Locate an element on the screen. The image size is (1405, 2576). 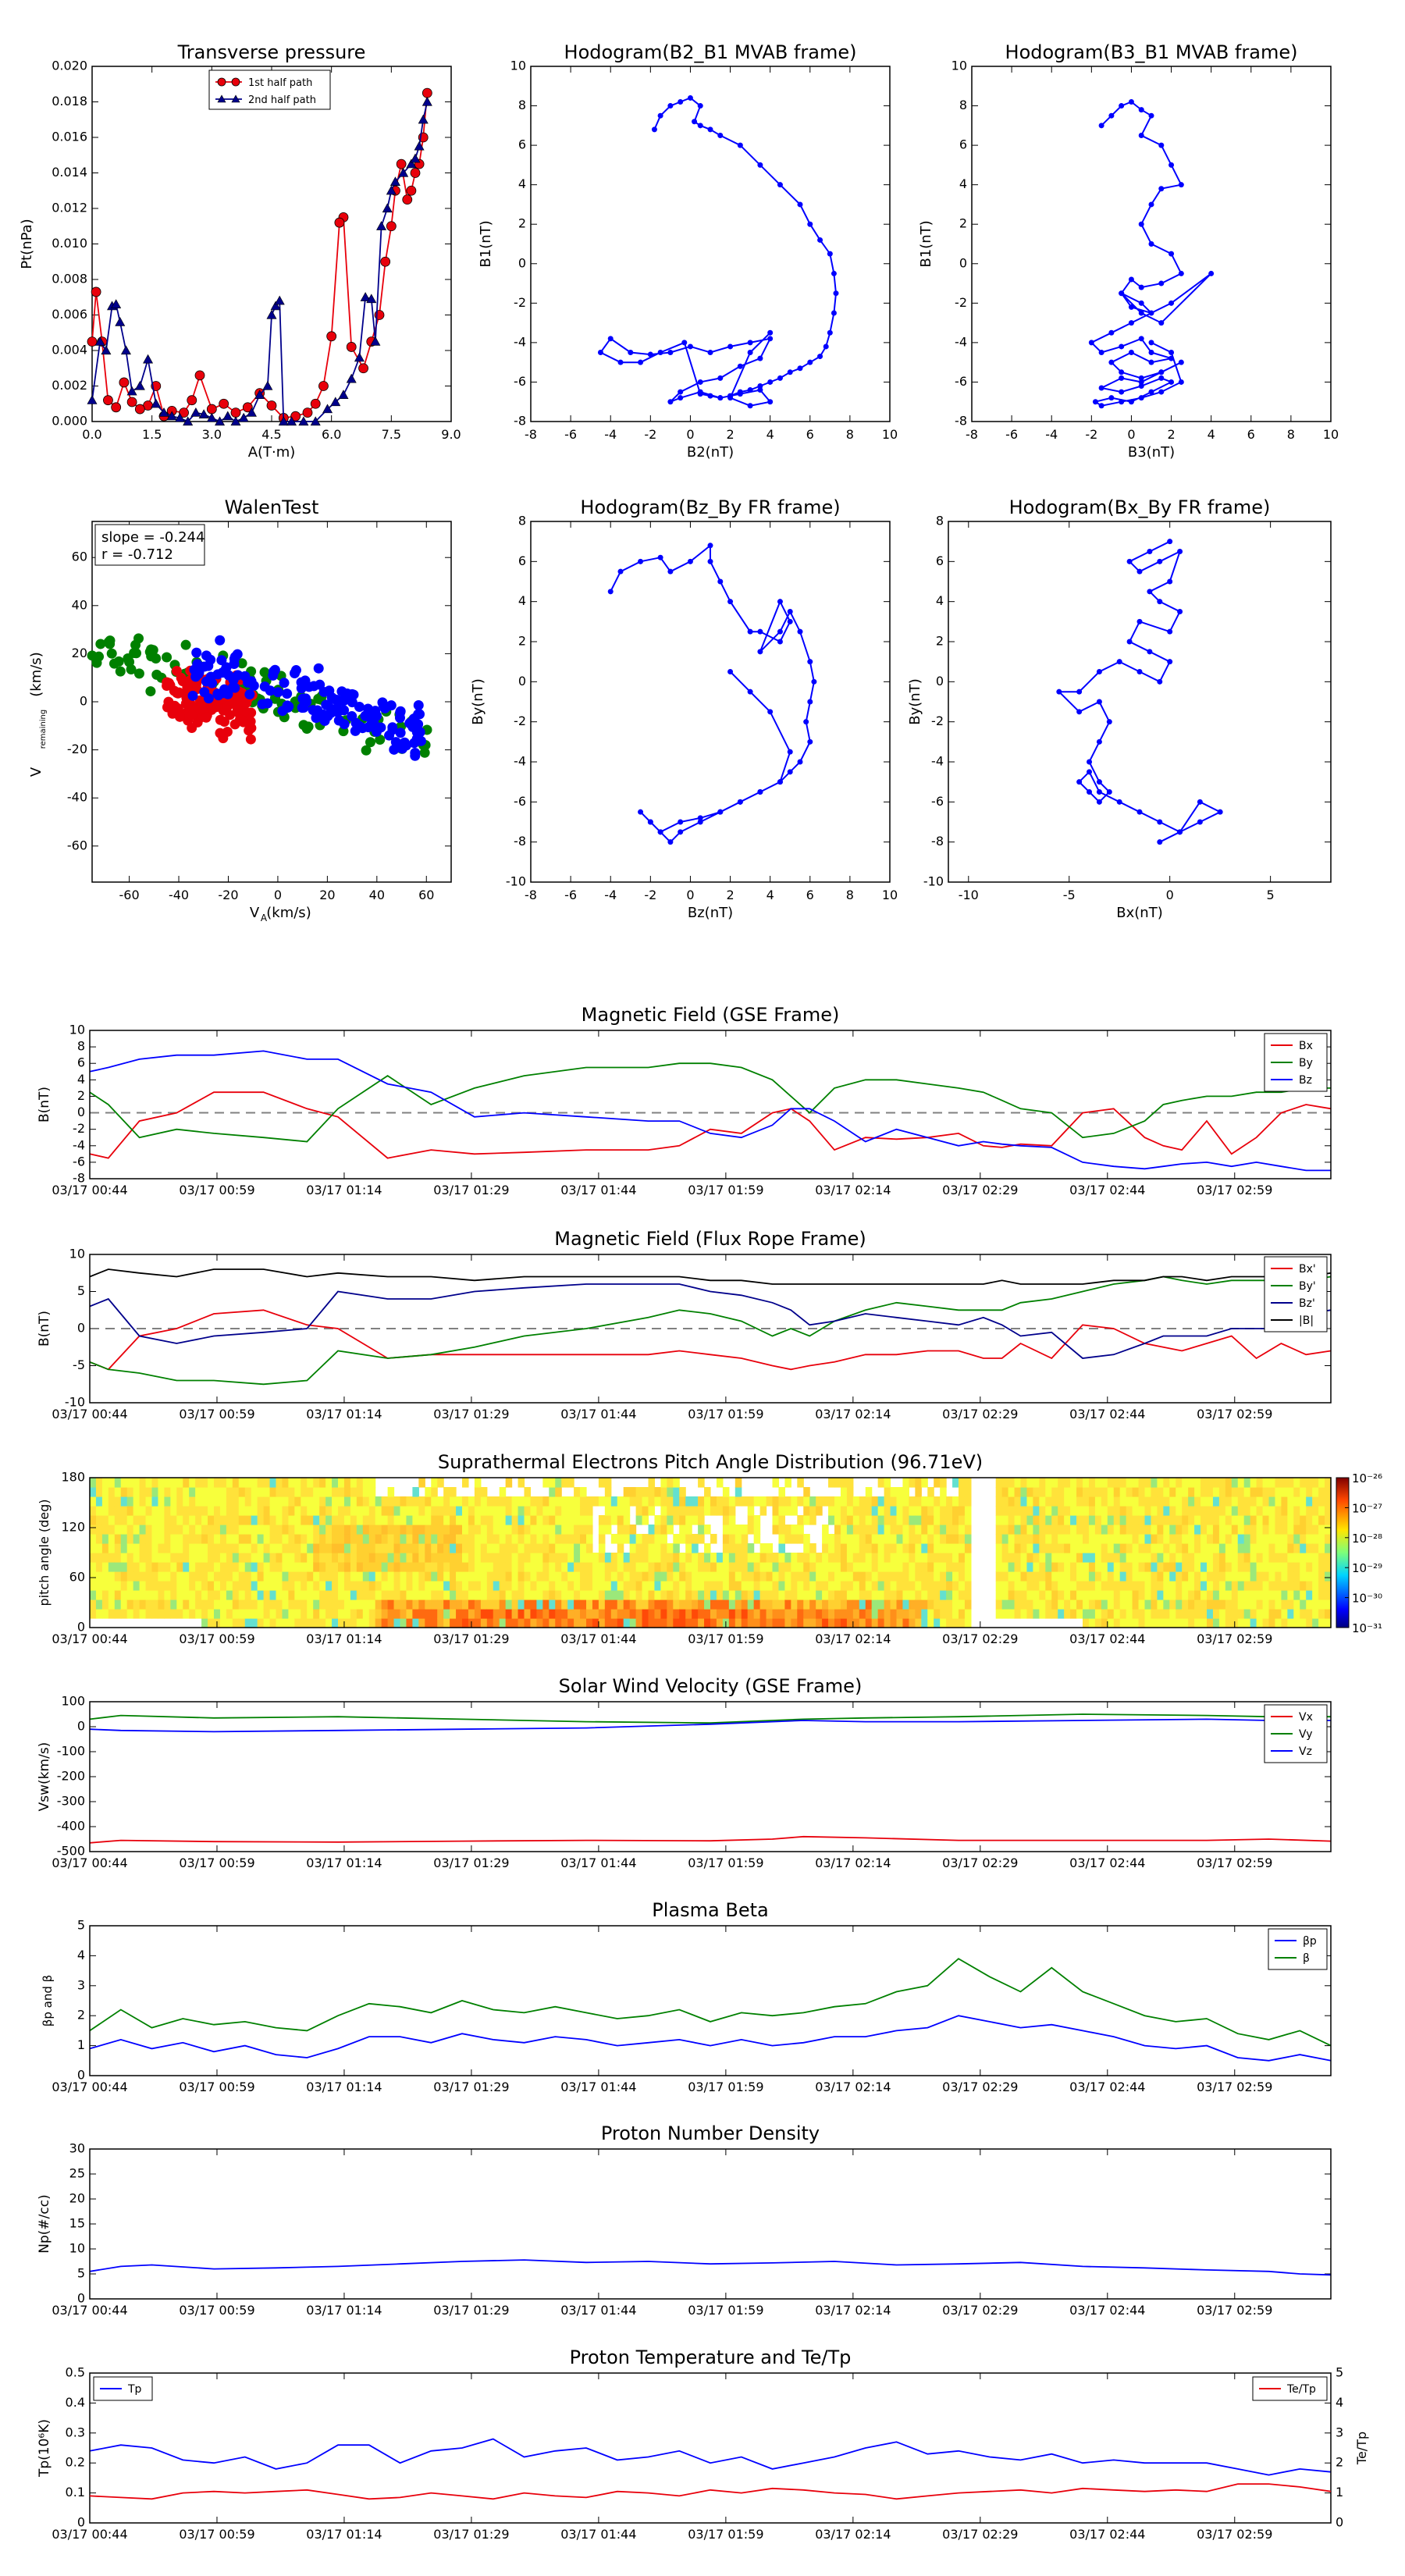
pad-cells is located at coordinates (711, 1553).